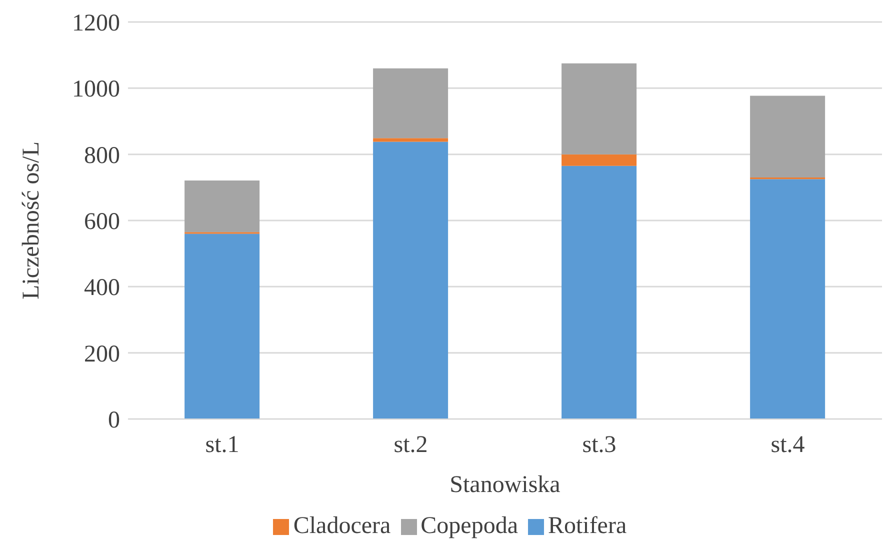 This screenshot has width=896, height=552. I want to click on legend-label: Rotifera, so click(587, 526).